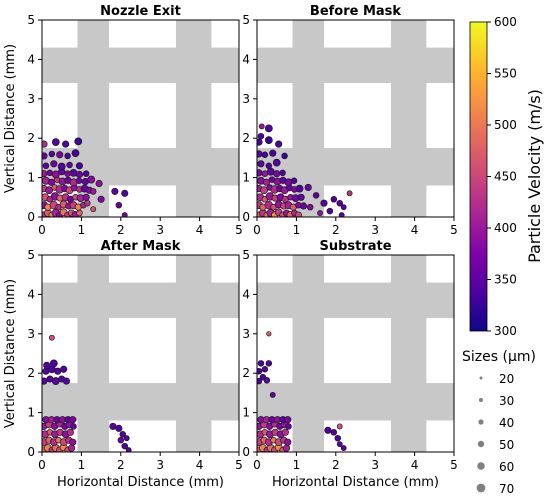 The image size is (550, 502). I want to click on size-legend: Sizes (μm) 20 30 40 50 60 70, so click(499, 422).